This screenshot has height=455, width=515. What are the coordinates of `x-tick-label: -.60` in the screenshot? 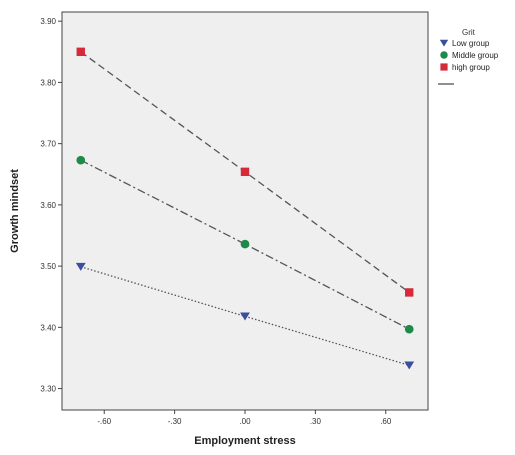 It's located at (104, 421).